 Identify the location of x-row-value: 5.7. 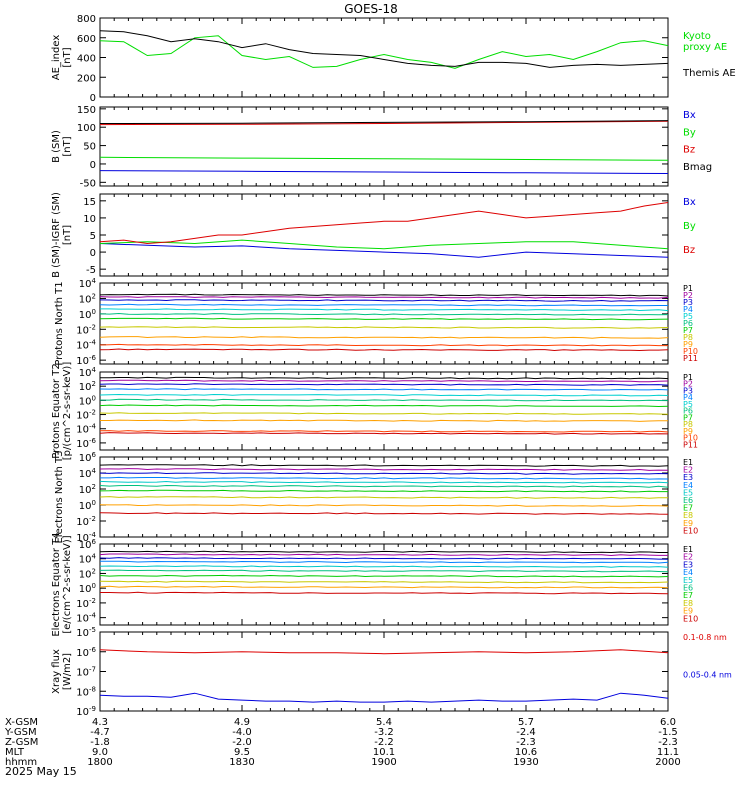
(526, 722).